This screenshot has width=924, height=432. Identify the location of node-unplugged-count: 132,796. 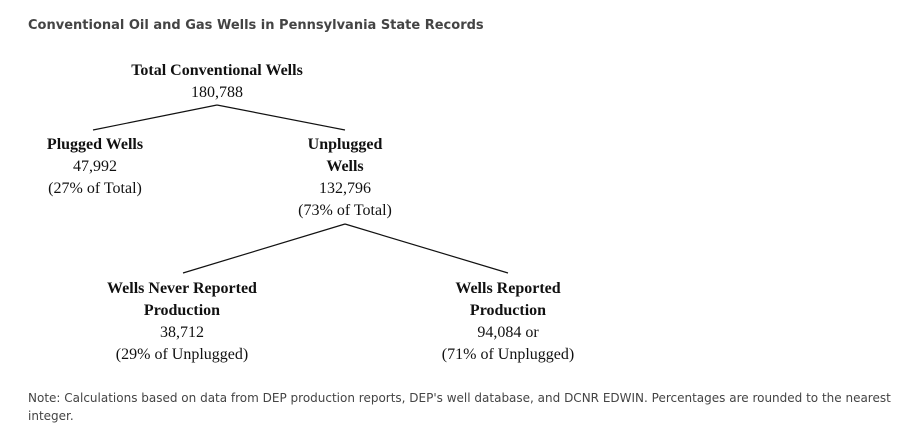
(344, 188).